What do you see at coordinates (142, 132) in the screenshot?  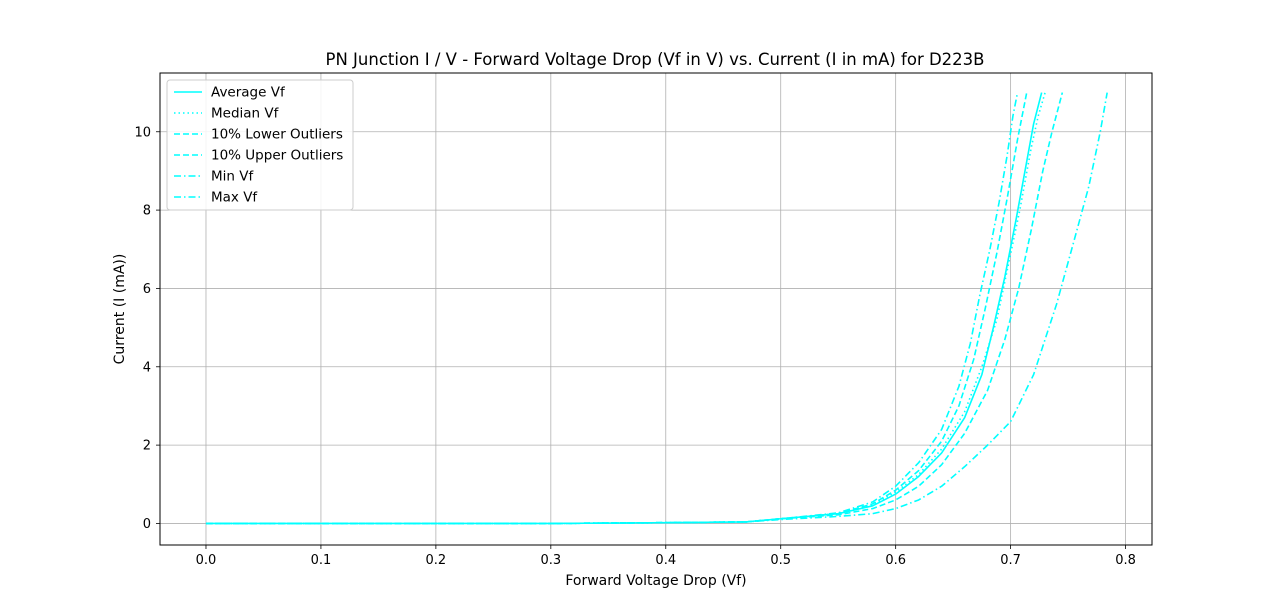 I see `y-tick-label: 10` at bounding box center [142, 132].